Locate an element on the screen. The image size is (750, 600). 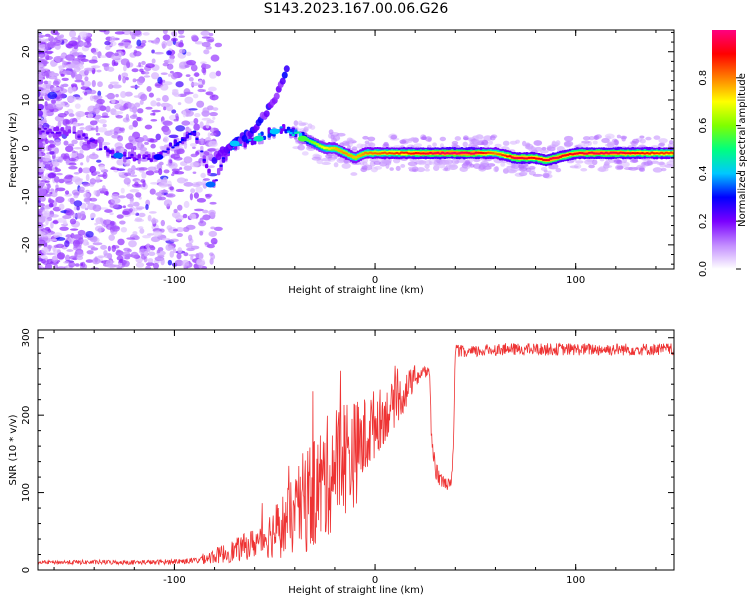
colorbar-tick-label: 0.2 is located at coordinates (703, 221).